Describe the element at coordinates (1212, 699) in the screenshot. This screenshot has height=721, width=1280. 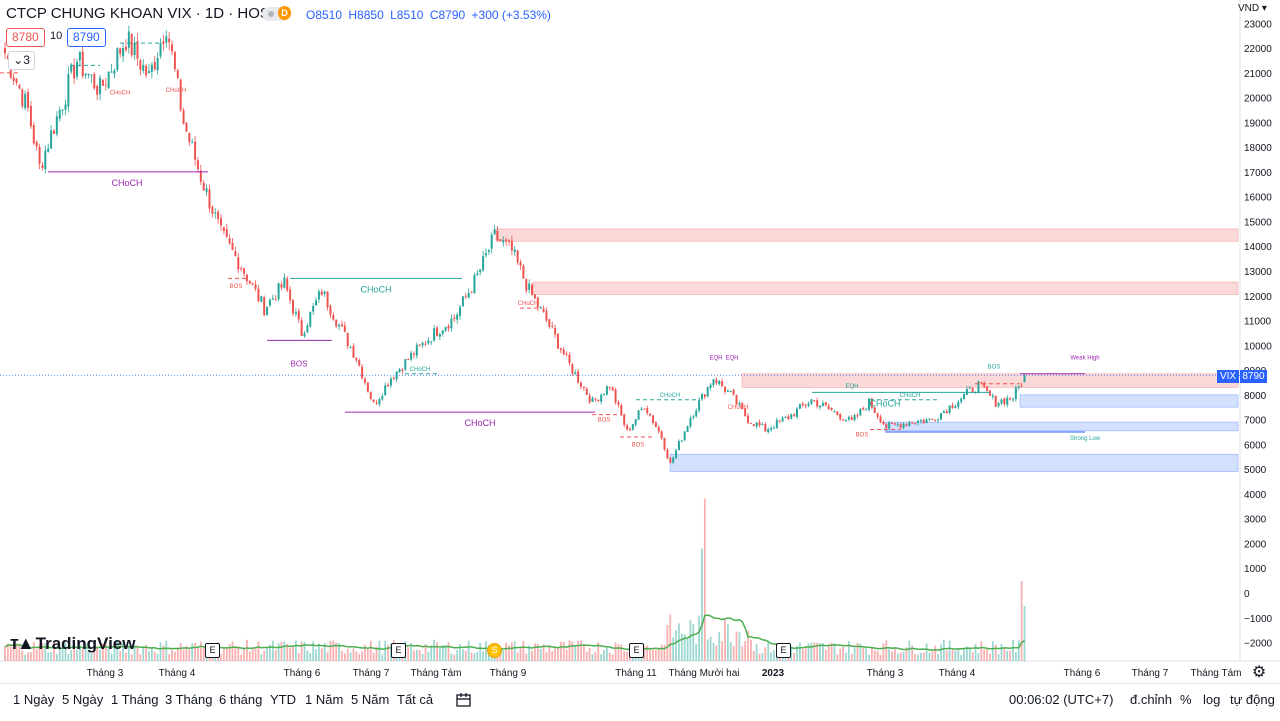
I see `log-toggle: log` at that location.